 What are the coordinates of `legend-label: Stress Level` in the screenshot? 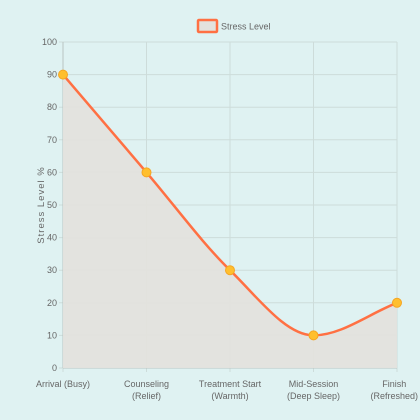 It's located at (246, 27).